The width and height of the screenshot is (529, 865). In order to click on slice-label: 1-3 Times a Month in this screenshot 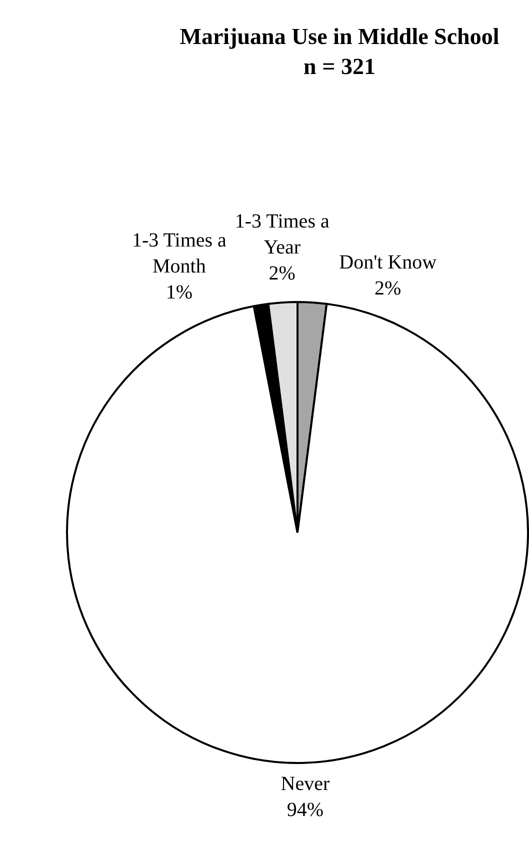, I will do `click(179, 253)`.